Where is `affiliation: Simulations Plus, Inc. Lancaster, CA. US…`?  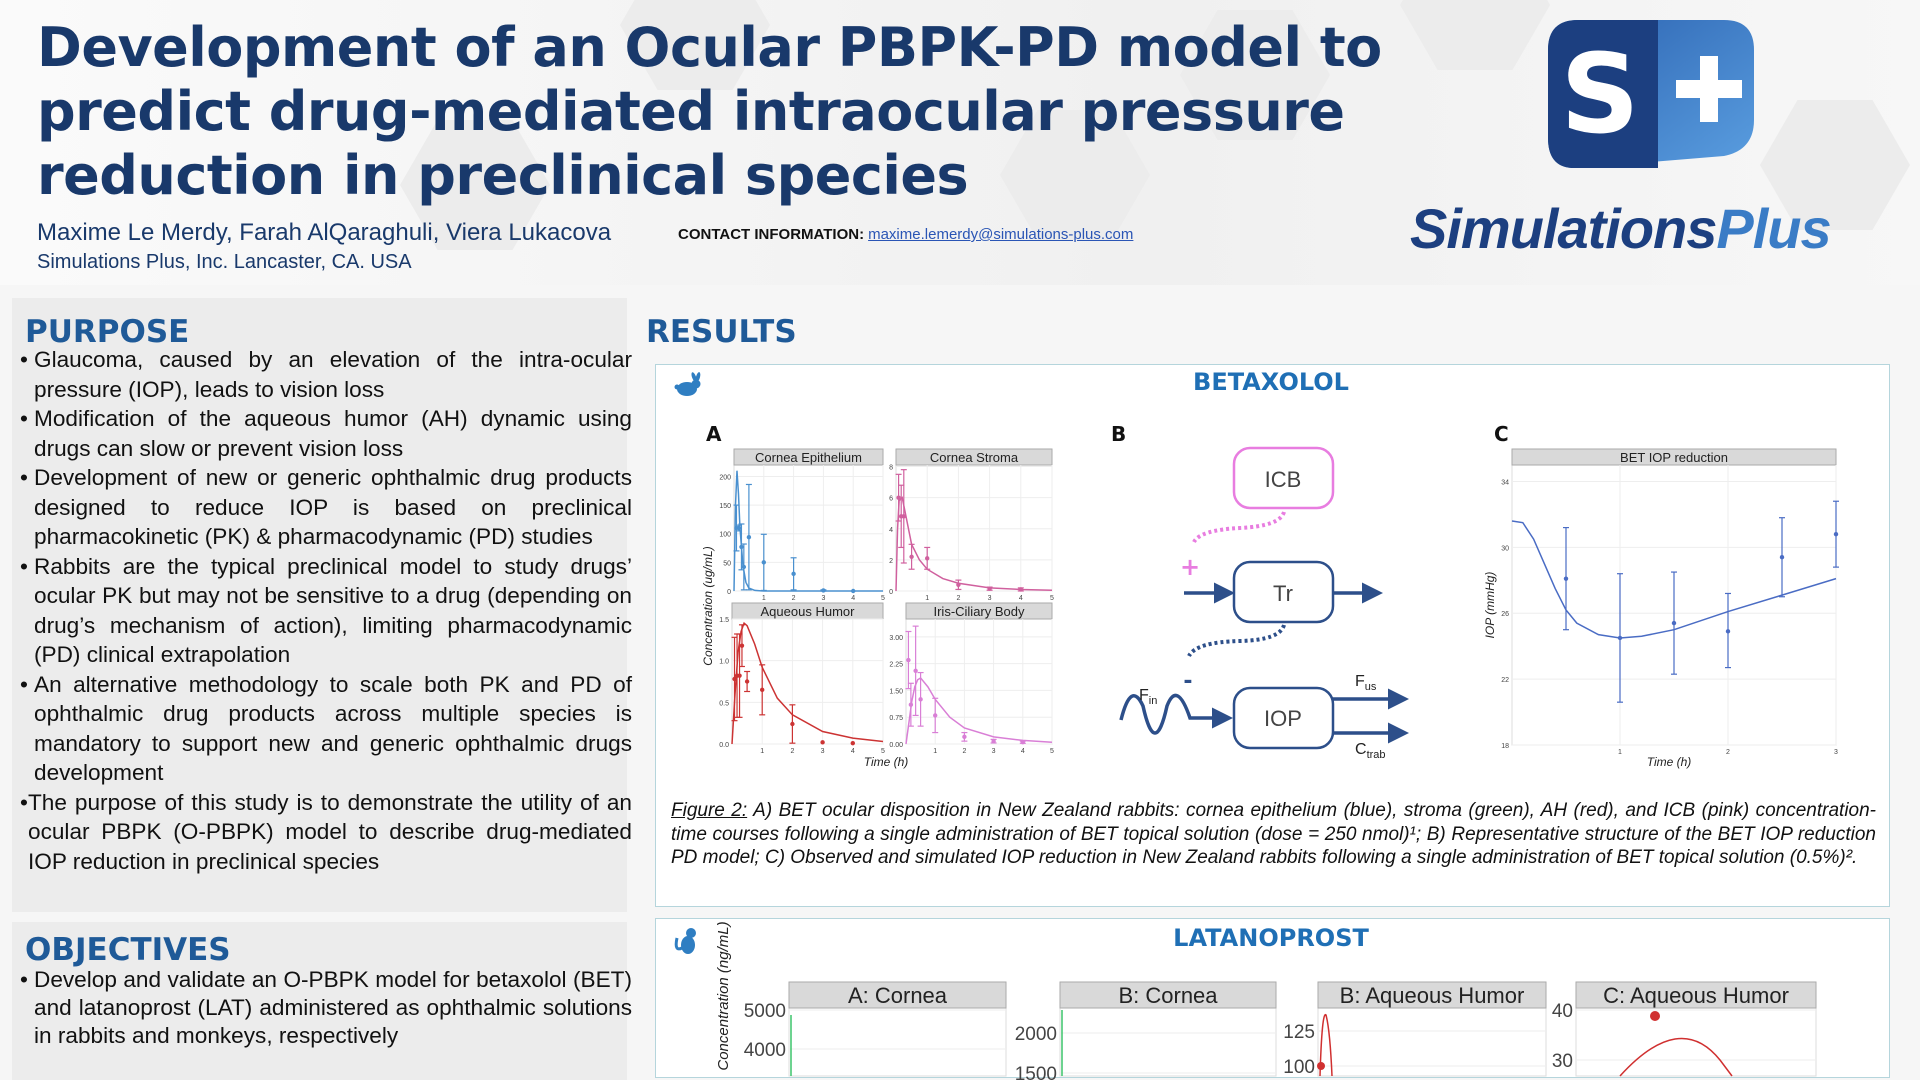 affiliation: Simulations Plus, Inc. Lancaster, CA. US… is located at coordinates (224, 262).